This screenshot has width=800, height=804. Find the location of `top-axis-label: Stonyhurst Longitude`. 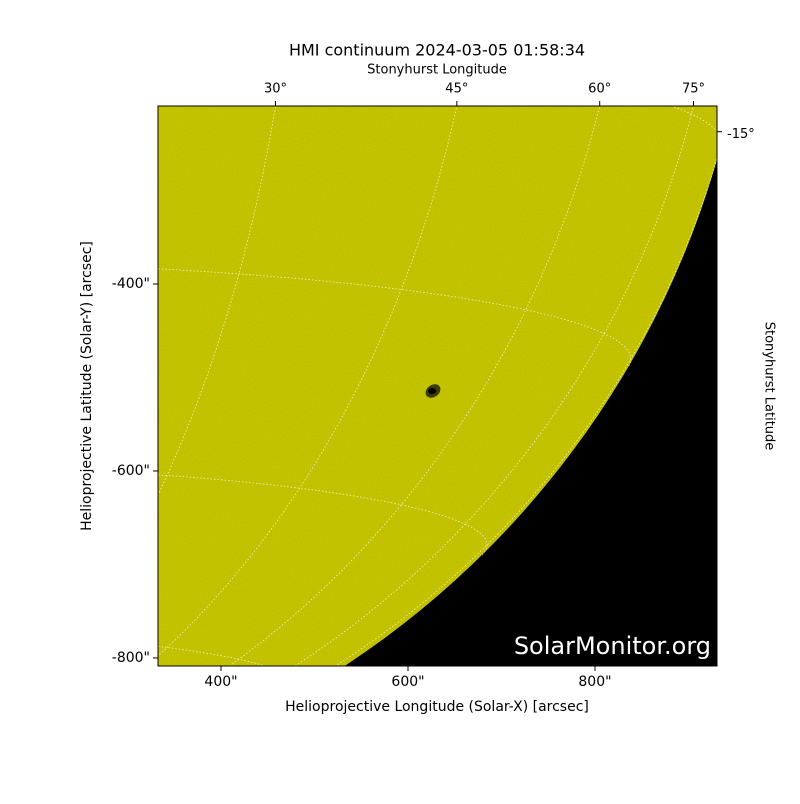

top-axis-label: Stonyhurst Longitude is located at coordinates (437, 70).